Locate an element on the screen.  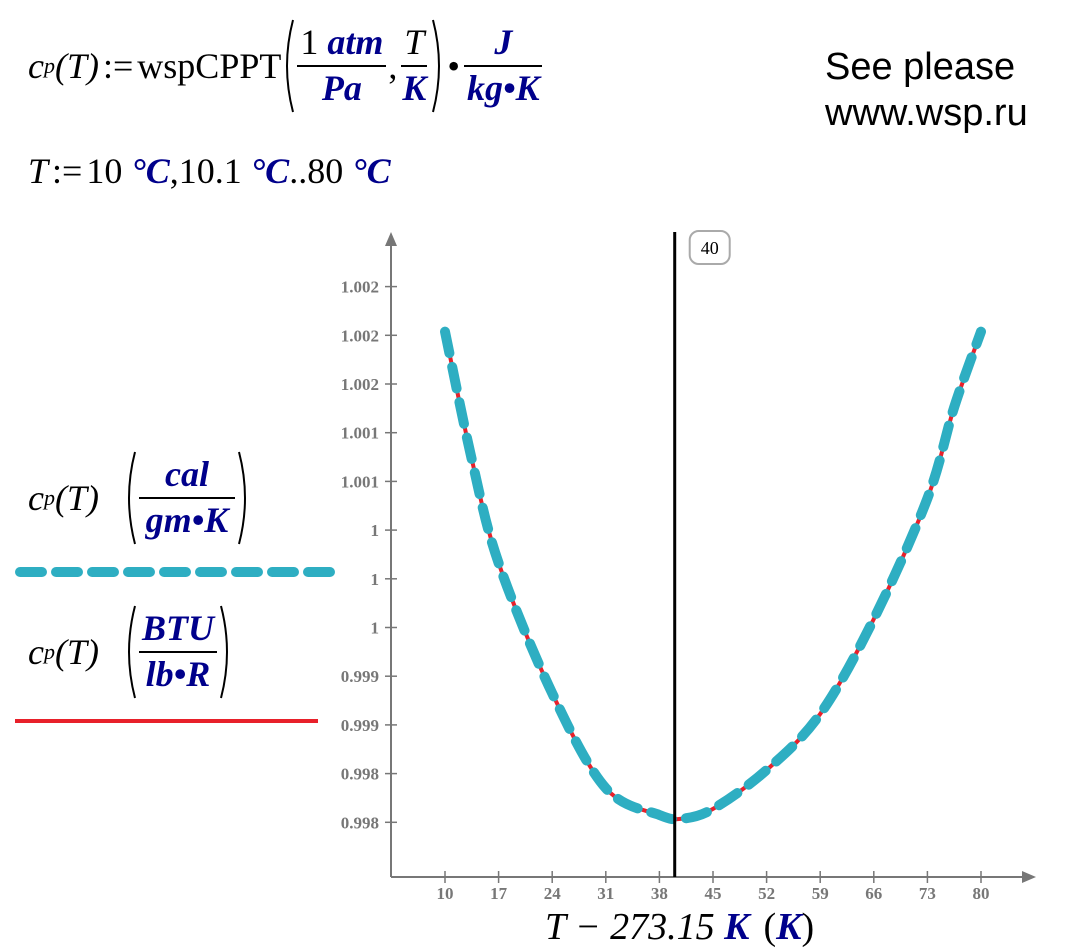
x-marker-label: 40 is located at coordinates (710, 248).